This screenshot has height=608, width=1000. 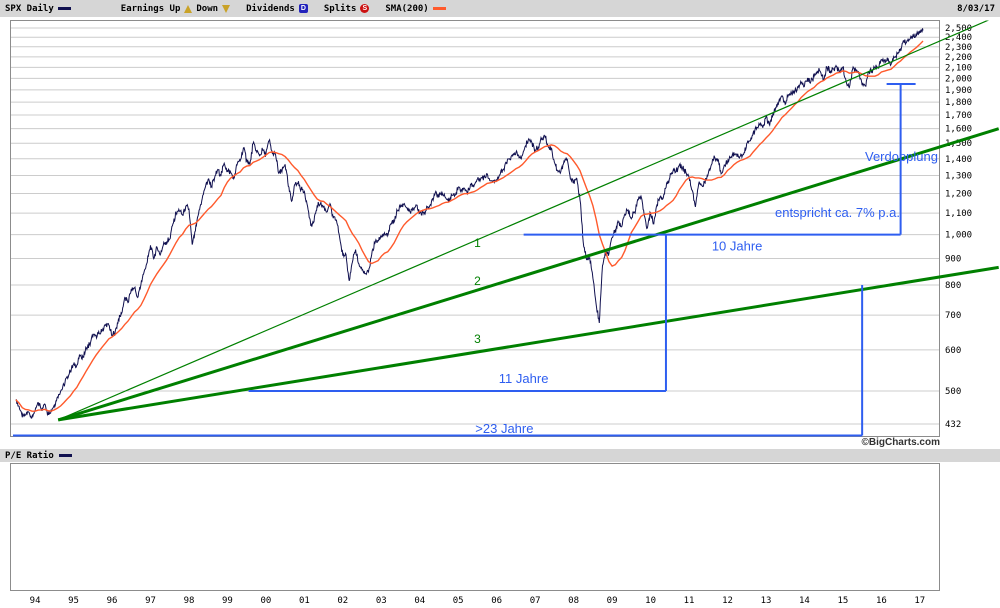 What do you see at coordinates (958, 130) in the screenshot?
I see `y-tick-label: 1,600` at bounding box center [958, 130].